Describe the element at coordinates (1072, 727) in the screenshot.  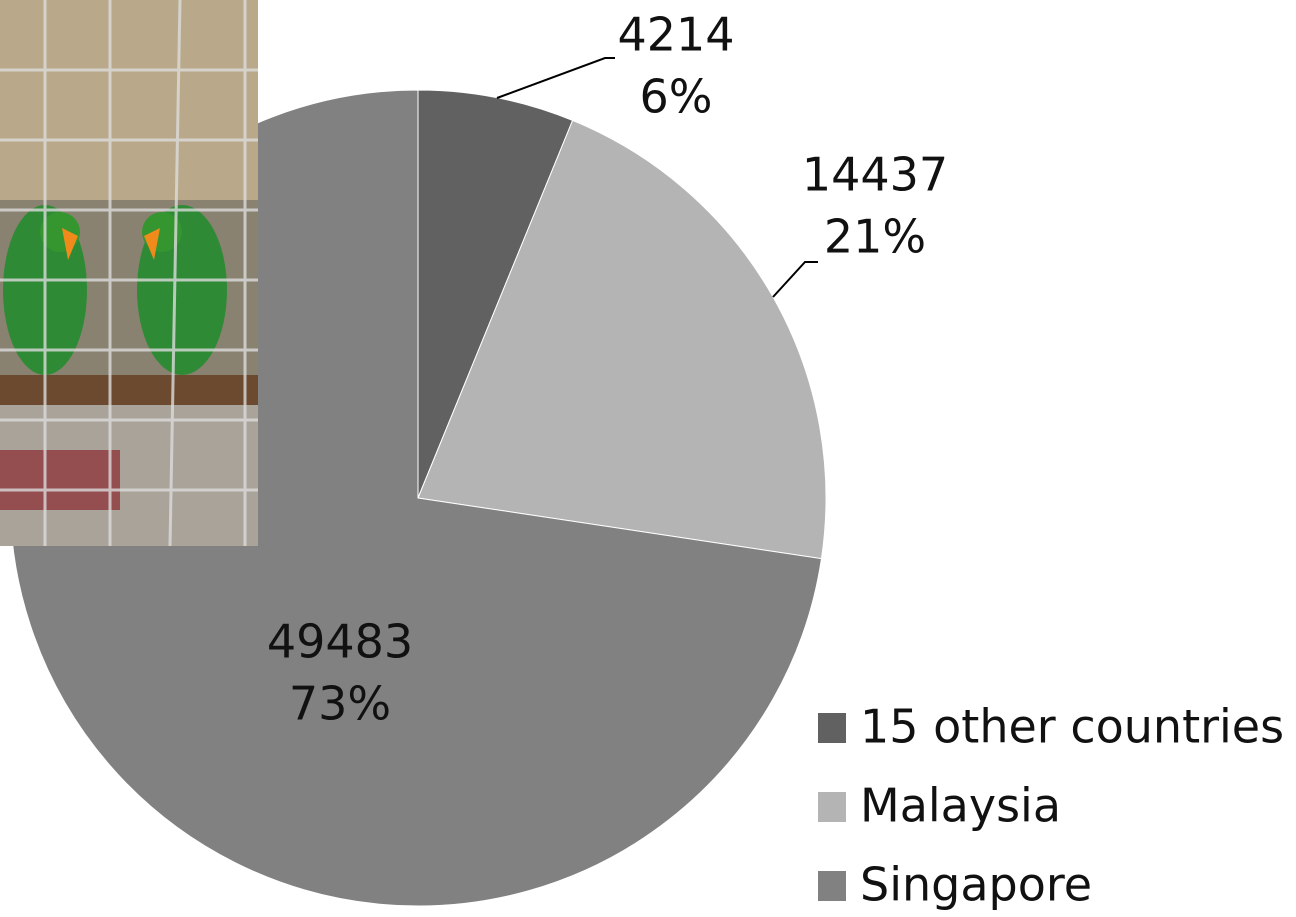
I see `legend-label: 15 other countries` at that location.